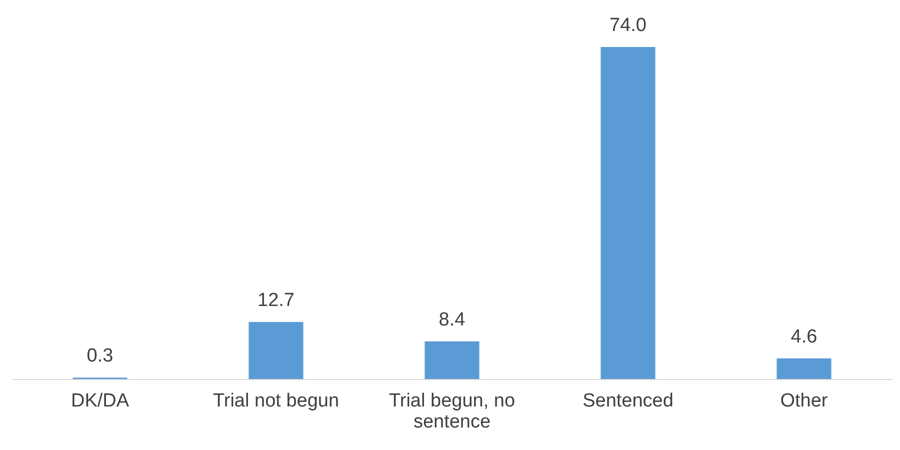  What do you see at coordinates (452, 319) in the screenshot?
I see `data-label: 8.4` at bounding box center [452, 319].